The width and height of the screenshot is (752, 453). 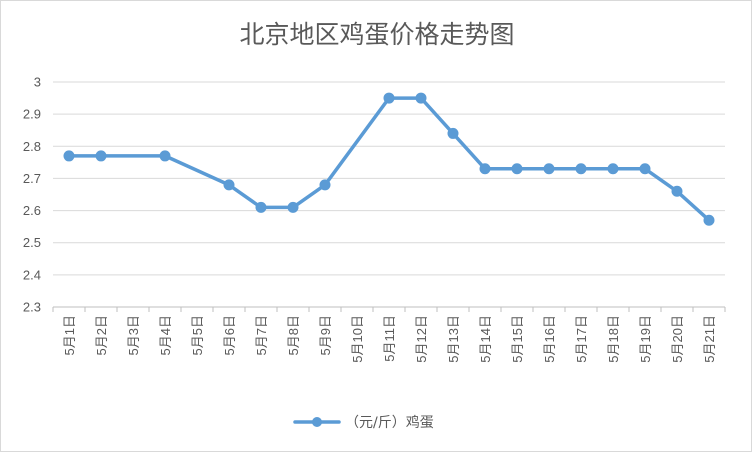 I want to click on y-tick-label: 2.3, so click(x=32, y=307).